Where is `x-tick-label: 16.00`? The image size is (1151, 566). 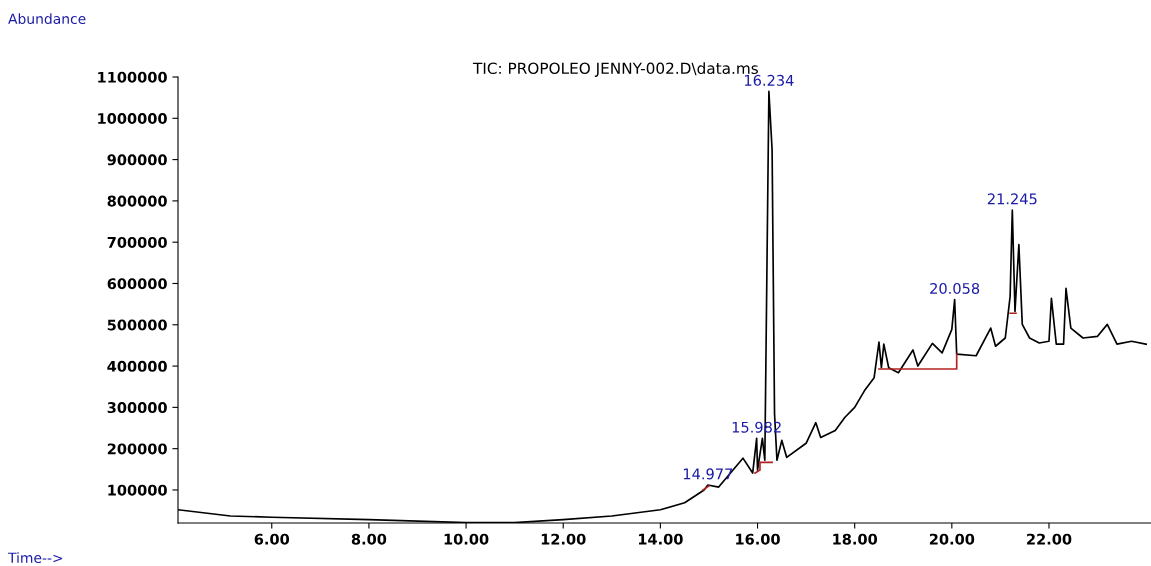
x-tick-label: 16.00 is located at coordinates (758, 539).